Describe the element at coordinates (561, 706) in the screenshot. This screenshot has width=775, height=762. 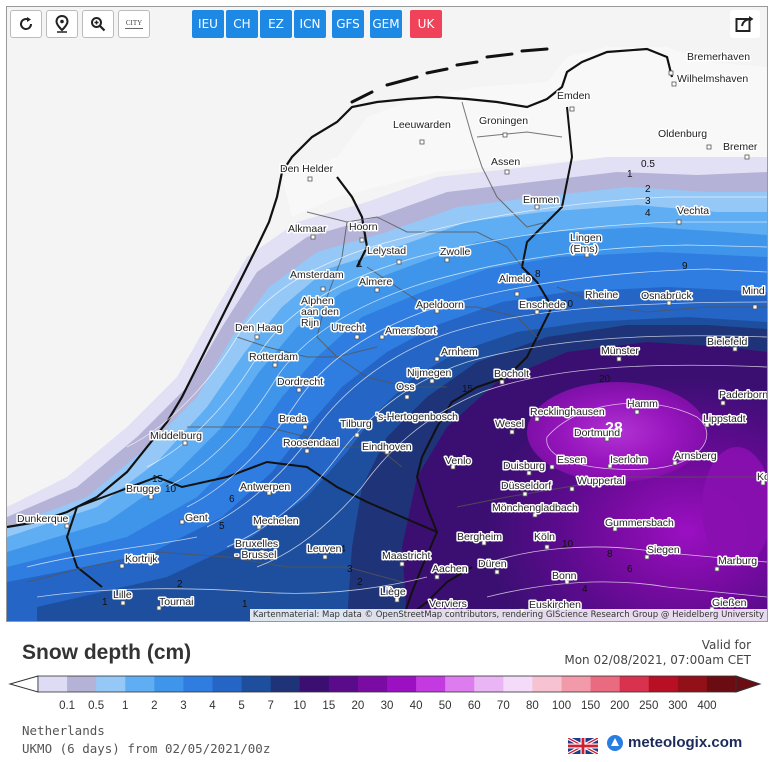
I see `legend-tick-label: 100` at that location.